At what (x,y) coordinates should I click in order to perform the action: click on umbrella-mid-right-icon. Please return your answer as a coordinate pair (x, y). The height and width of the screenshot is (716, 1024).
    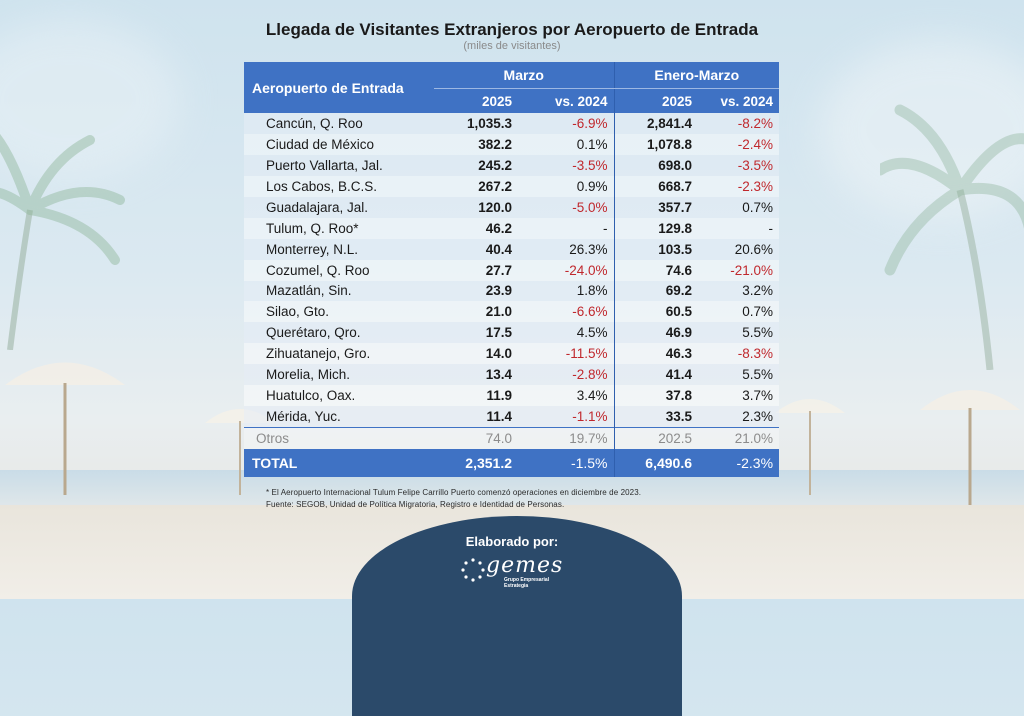
    Looking at the image, I should click on (810, 447).